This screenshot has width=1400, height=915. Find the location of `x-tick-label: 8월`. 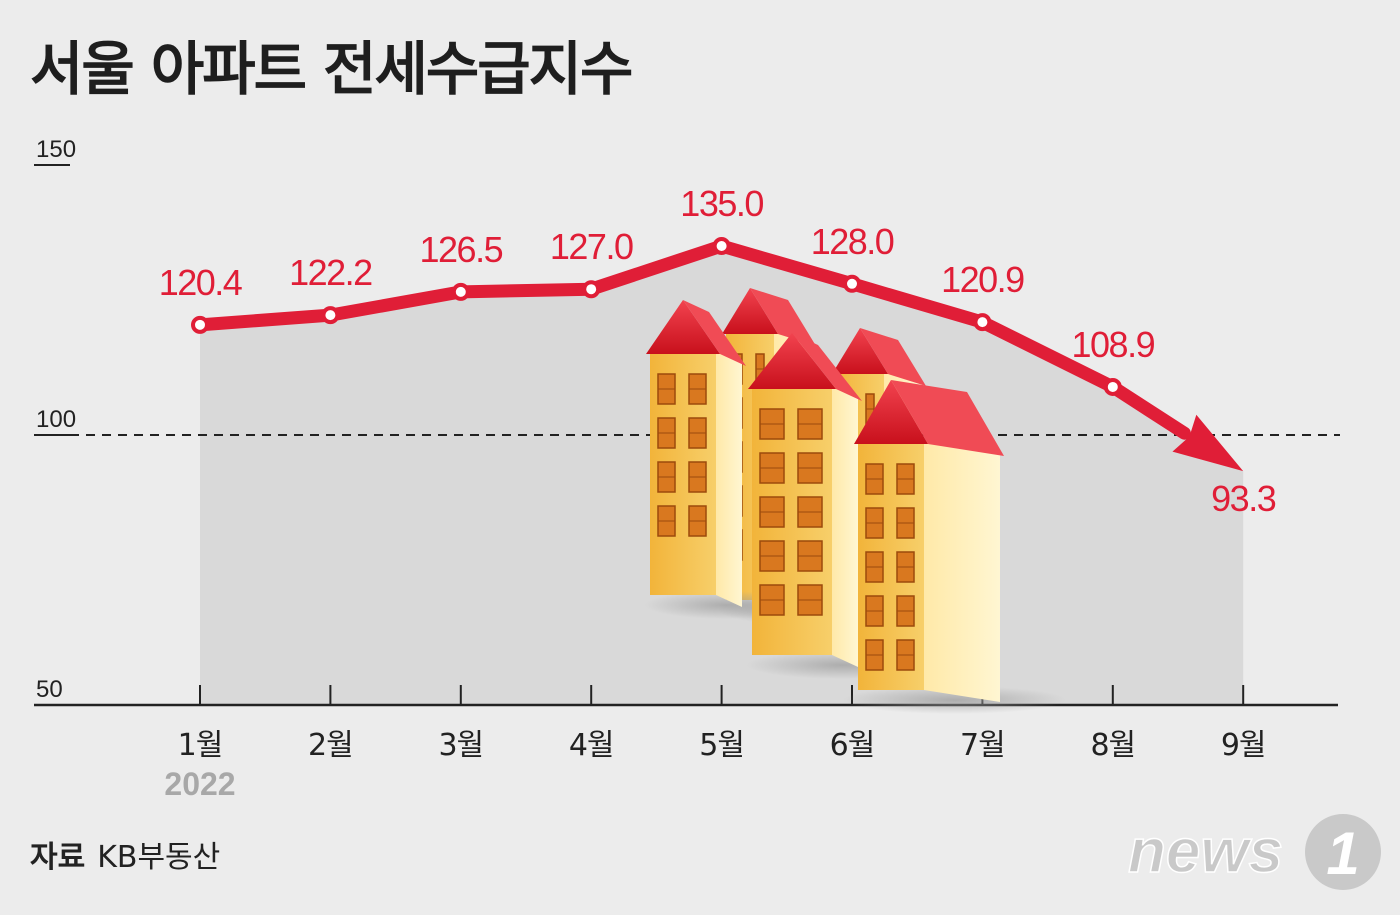

x-tick-label: 8월 is located at coordinates (1112, 745).